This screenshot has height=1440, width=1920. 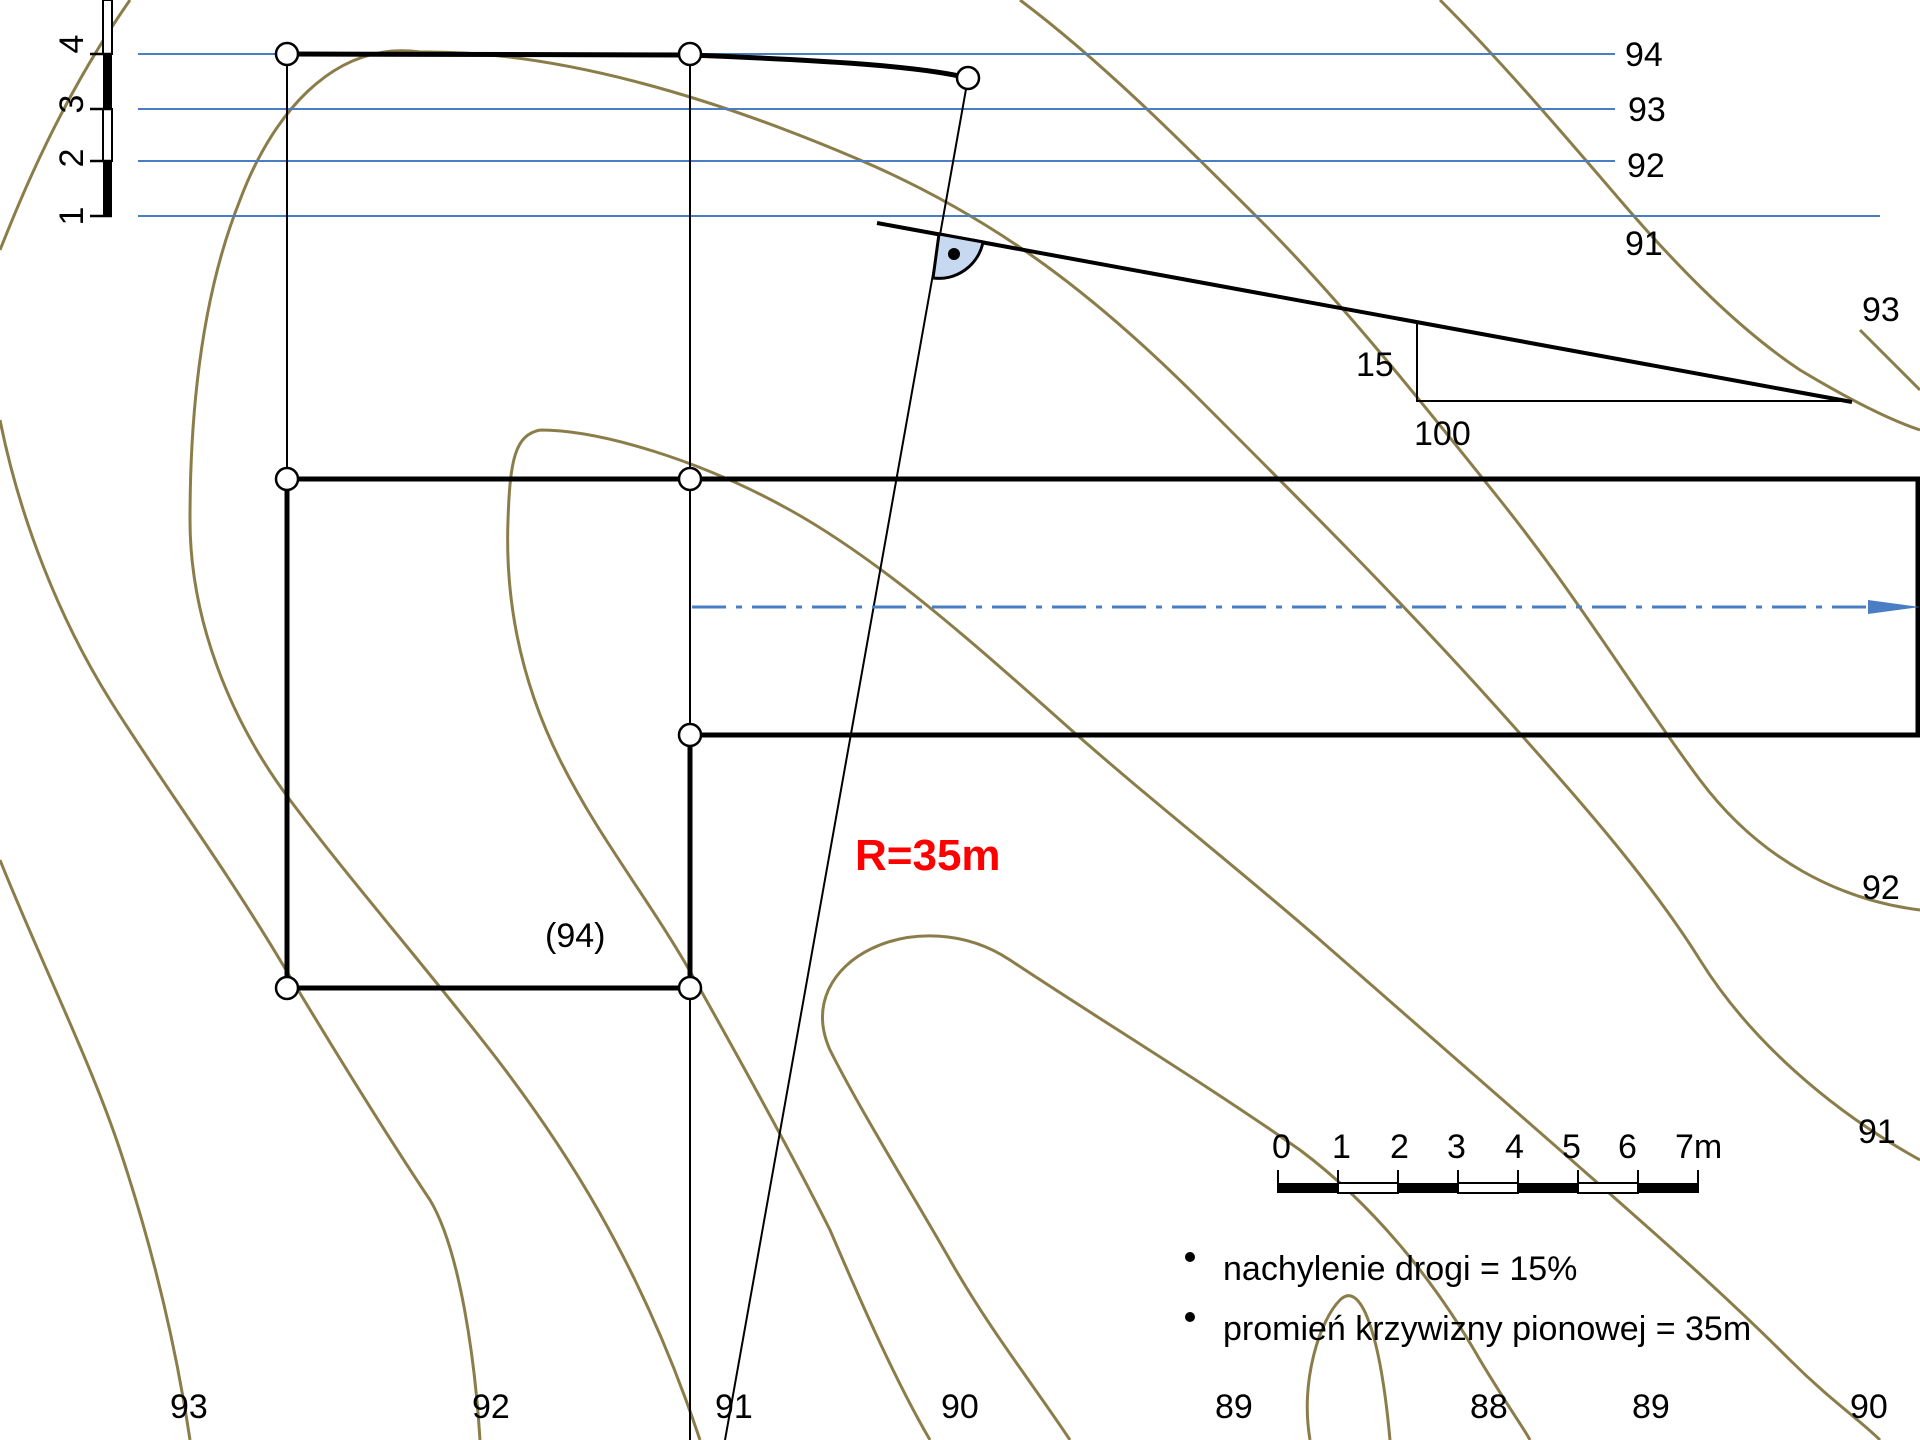 I want to click on horizontal-scale-label-3: 3, so click(x=1456, y=1147).